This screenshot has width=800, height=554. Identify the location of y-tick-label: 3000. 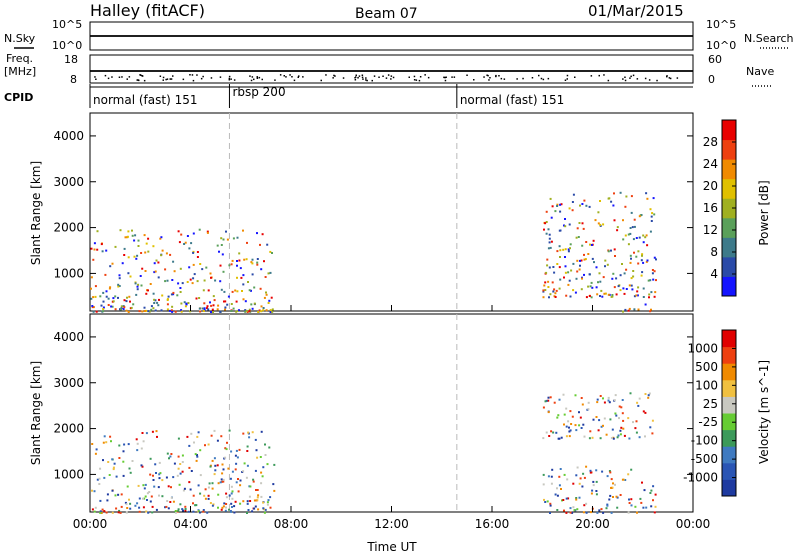
(68, 383).